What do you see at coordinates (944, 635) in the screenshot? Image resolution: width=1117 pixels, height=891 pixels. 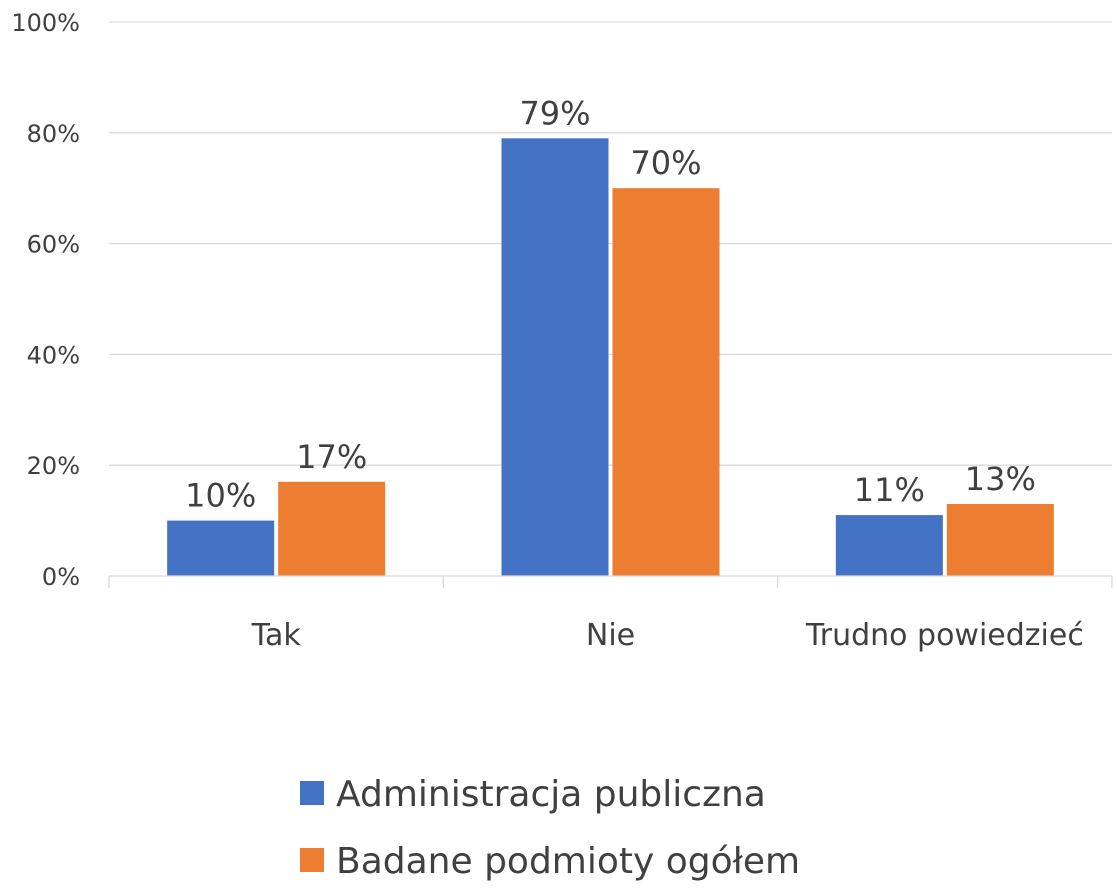 I see `category-label: Trudno powiedzieć` at bounding box center [944, 635].